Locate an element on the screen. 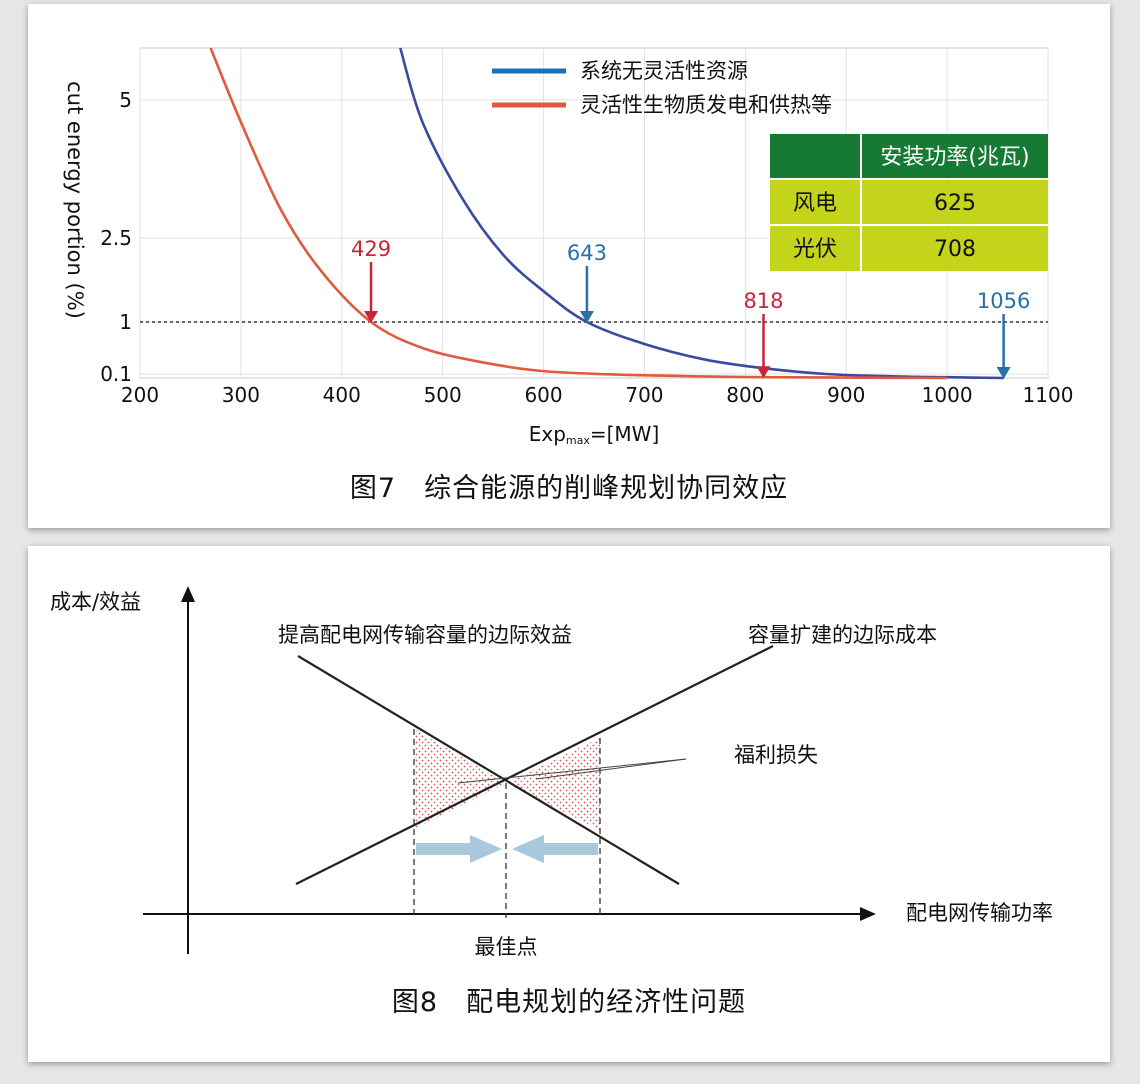  table-cell-wind: 风电 is located at coordinates (815, 203).